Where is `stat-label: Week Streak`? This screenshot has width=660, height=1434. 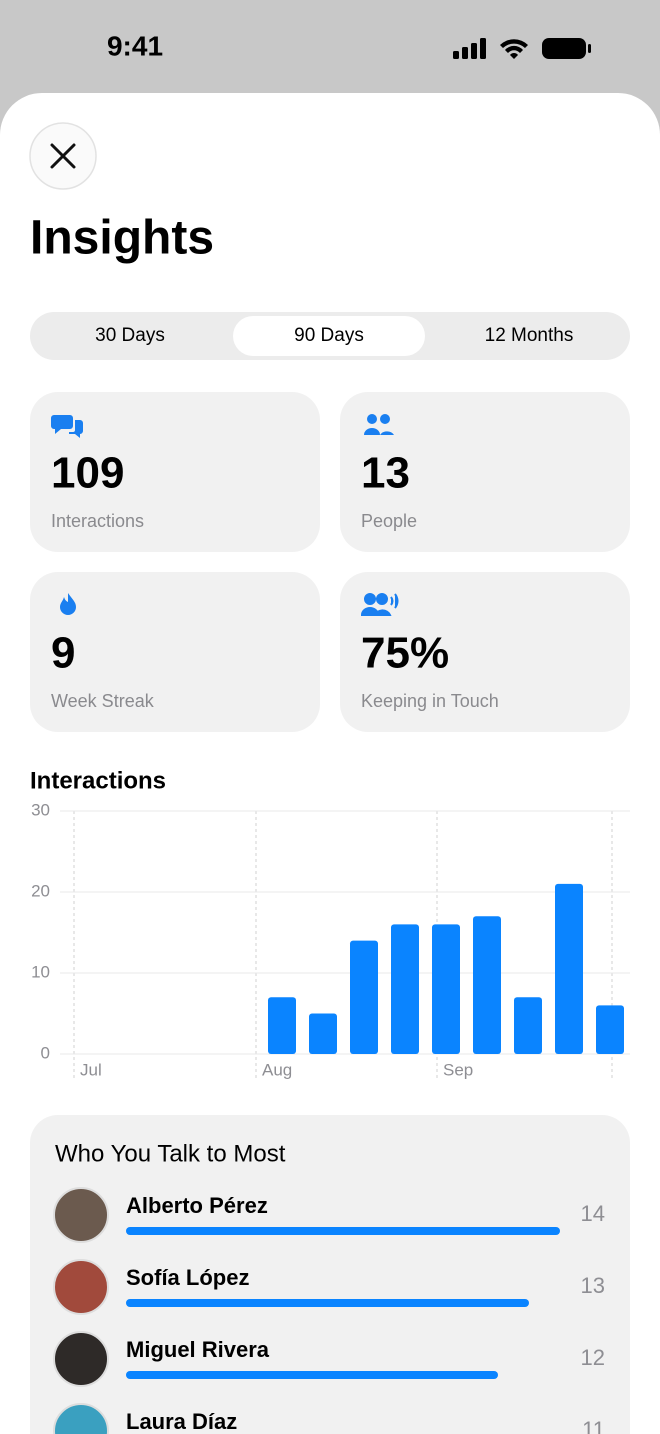
stat-label: Week Streak is located at coordinates (103, 701).